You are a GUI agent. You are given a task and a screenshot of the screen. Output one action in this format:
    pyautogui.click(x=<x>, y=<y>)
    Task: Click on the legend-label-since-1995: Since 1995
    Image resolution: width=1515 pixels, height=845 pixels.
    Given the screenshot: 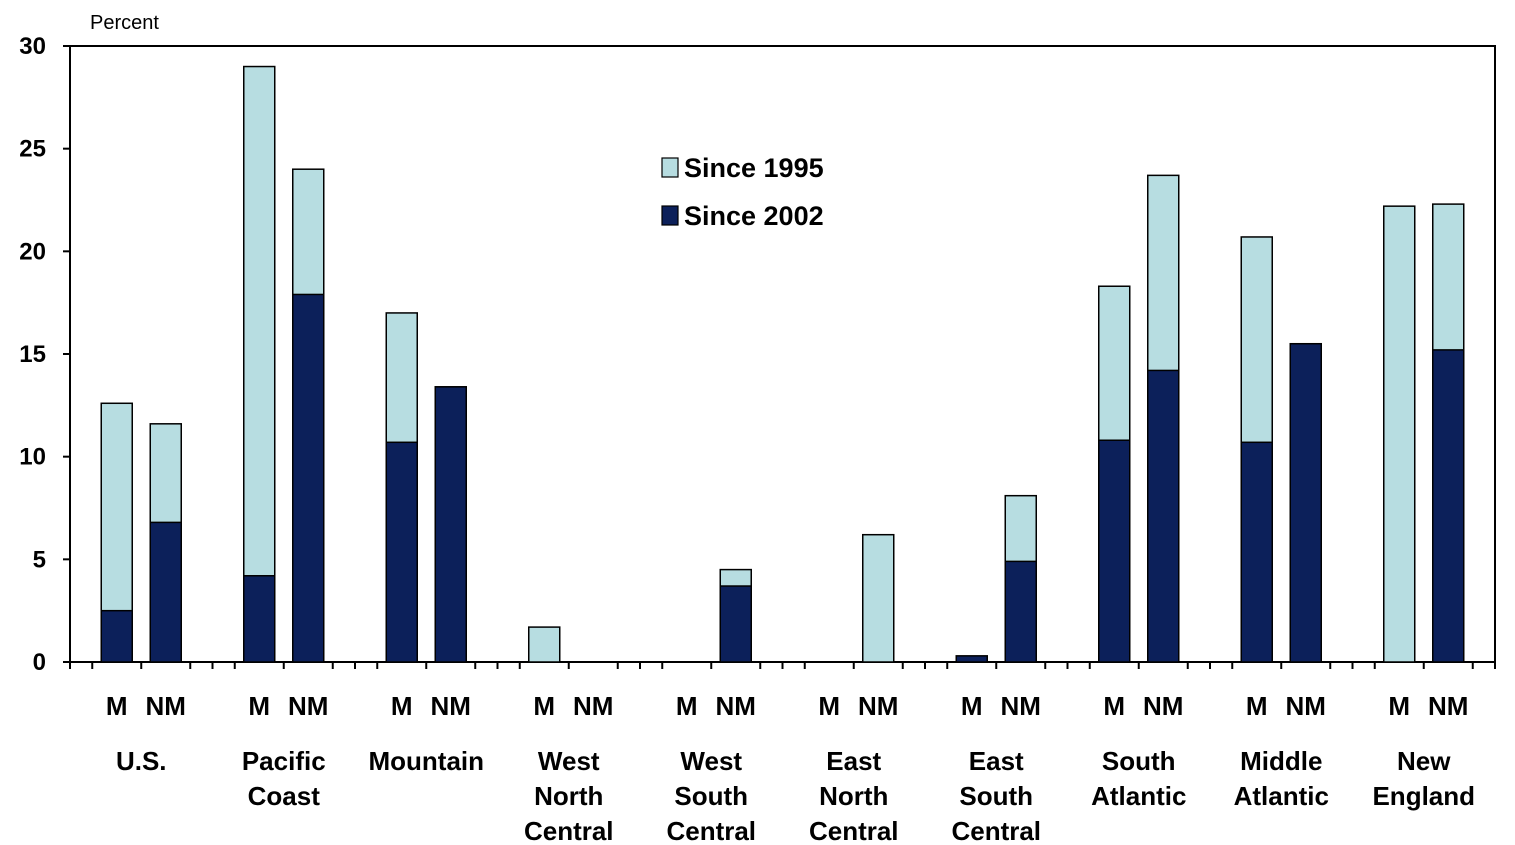 What is the action you would take?
    pyautogui.click(x=754, y=168)
    